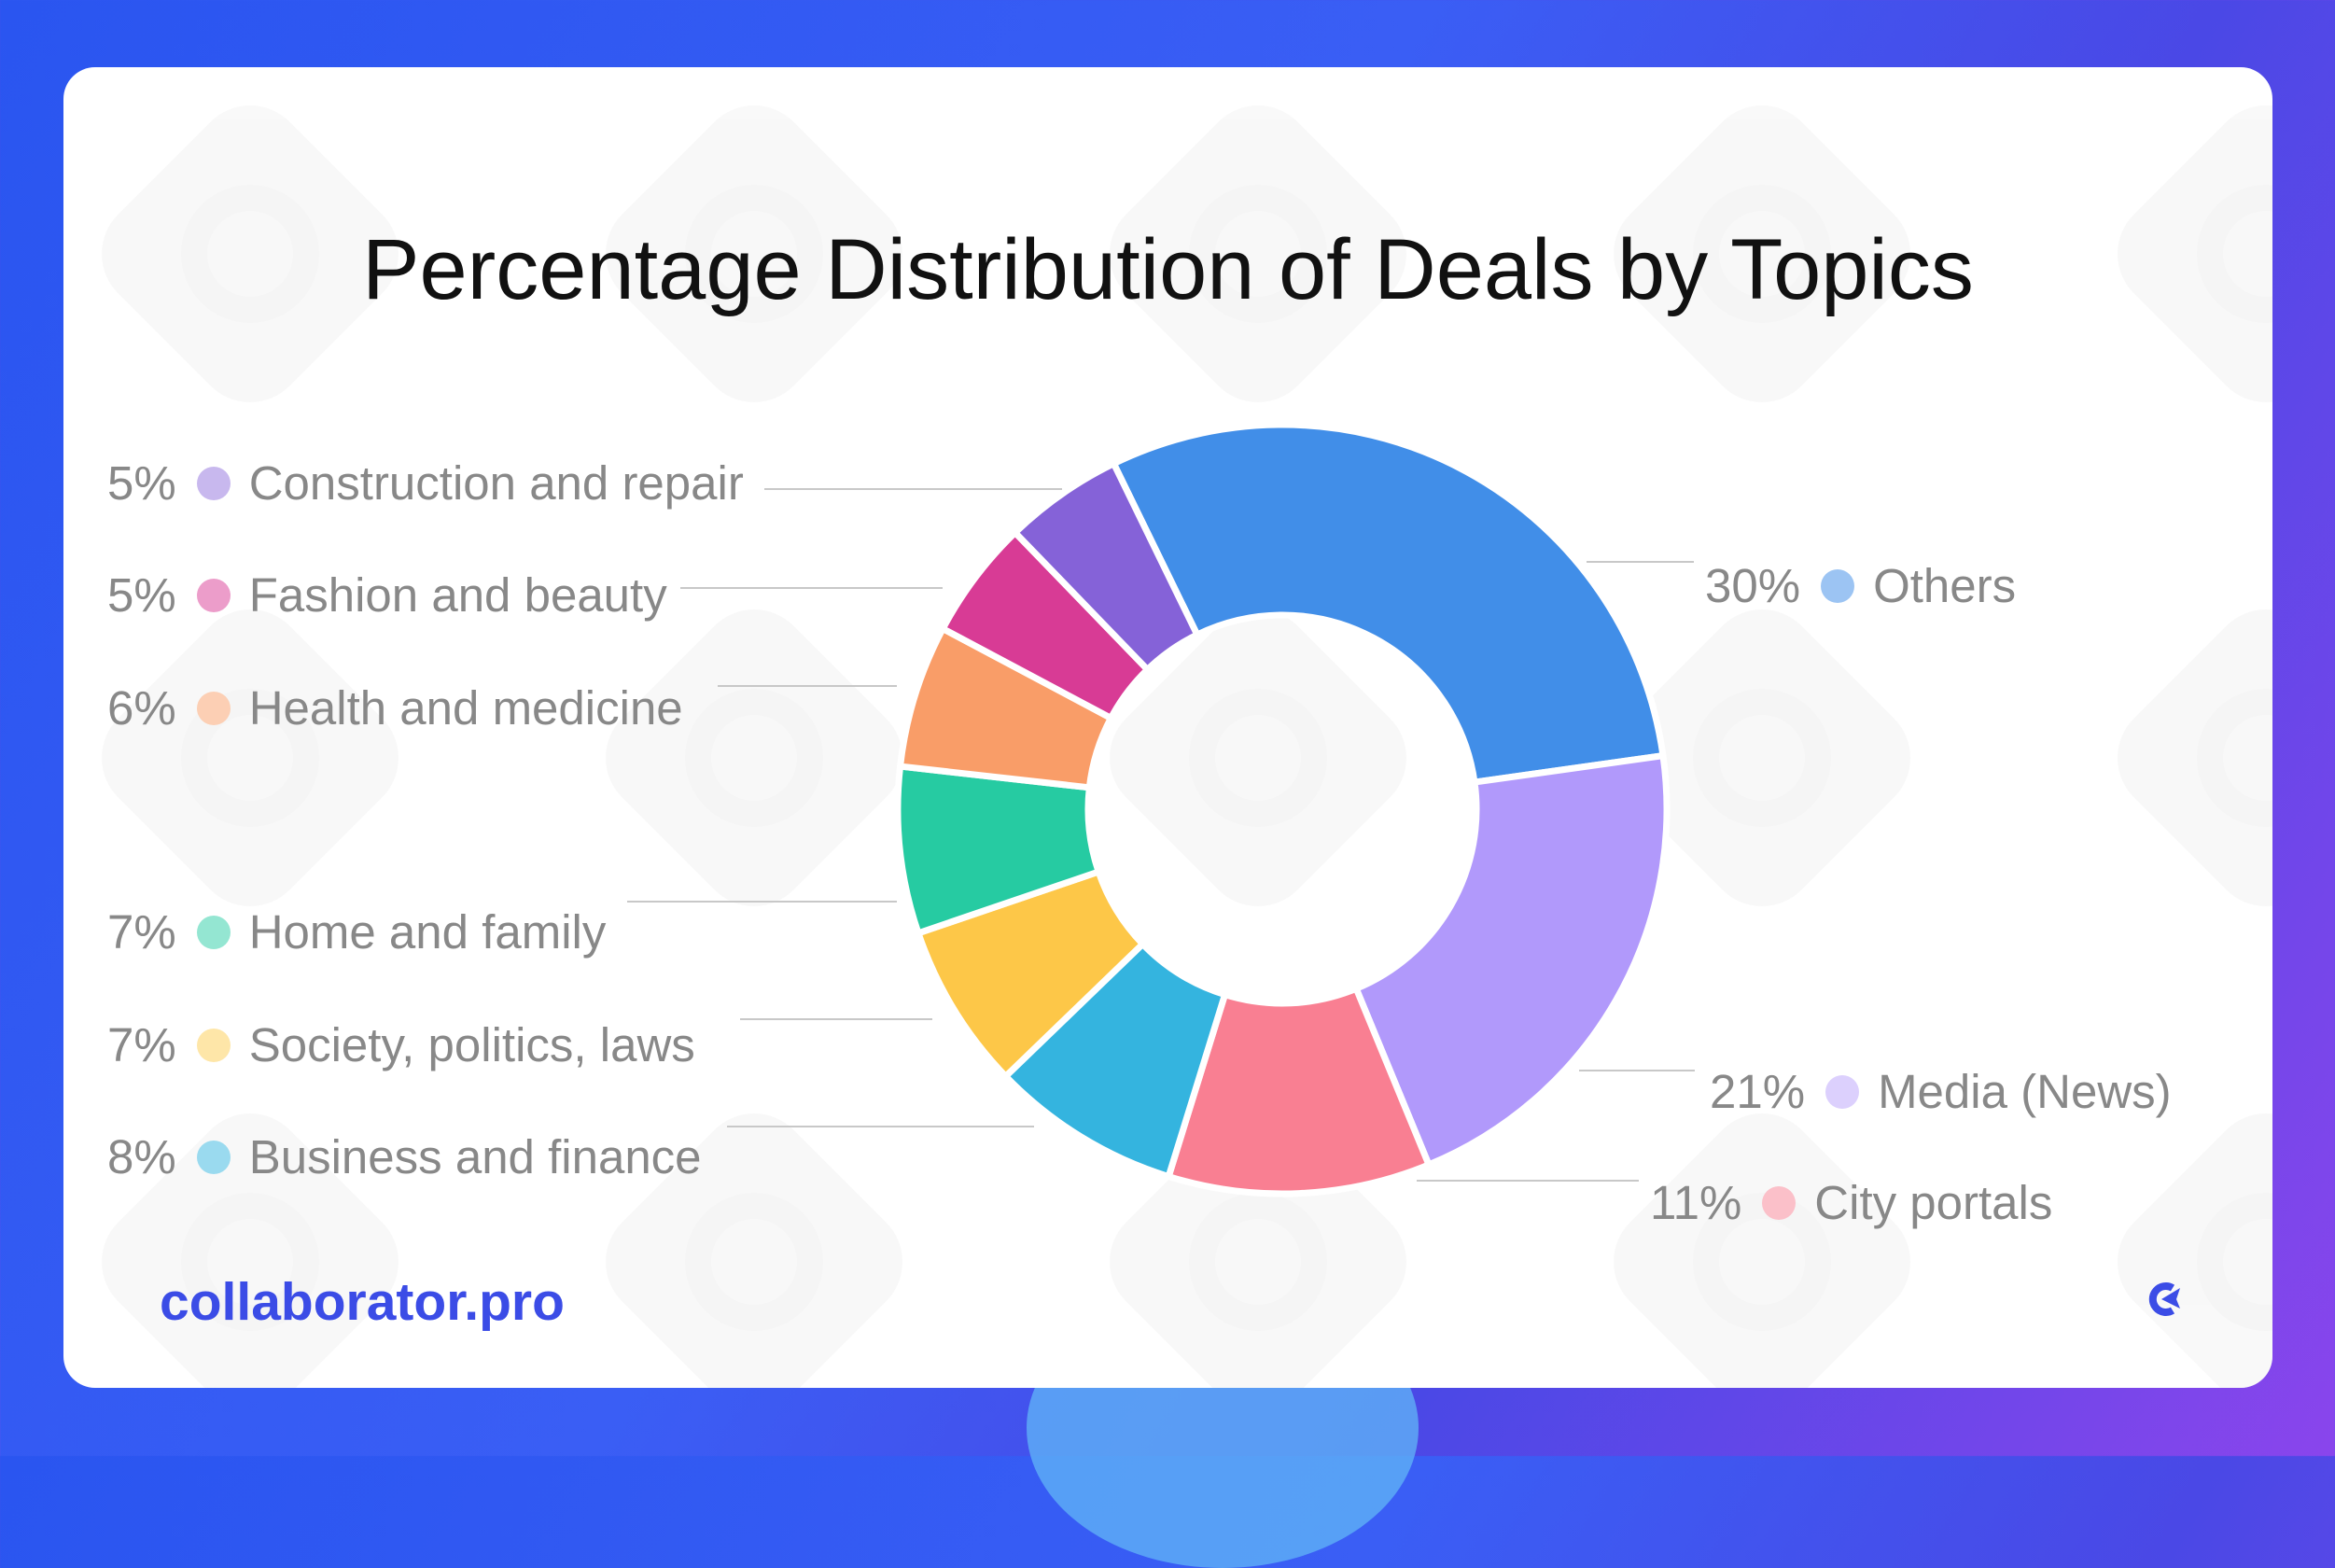 The height and width of the screenshot is (1568, 2335). Describe the element at coordinates (1934, 1202) in the screenshot. I see `category-label: City portals` at that location.